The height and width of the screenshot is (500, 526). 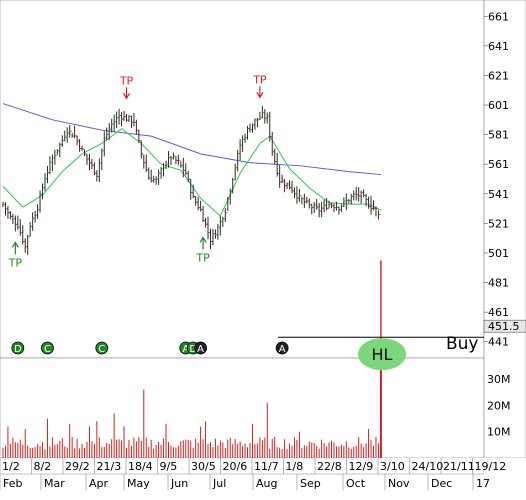 What do you see at coordinates (491, 466) in the screenshot?
I see `date-tick-label: 19/12` at bounding box center [491, 466].